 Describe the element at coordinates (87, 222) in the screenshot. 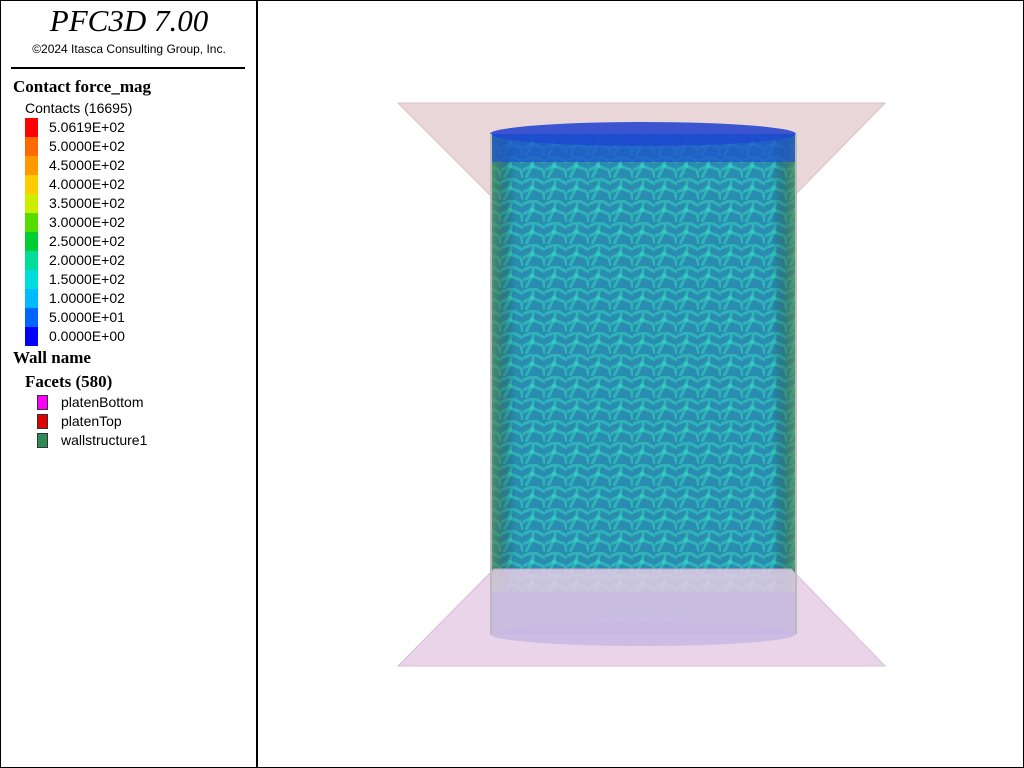

I see `entry-label: 3.0000E+02` at that location.